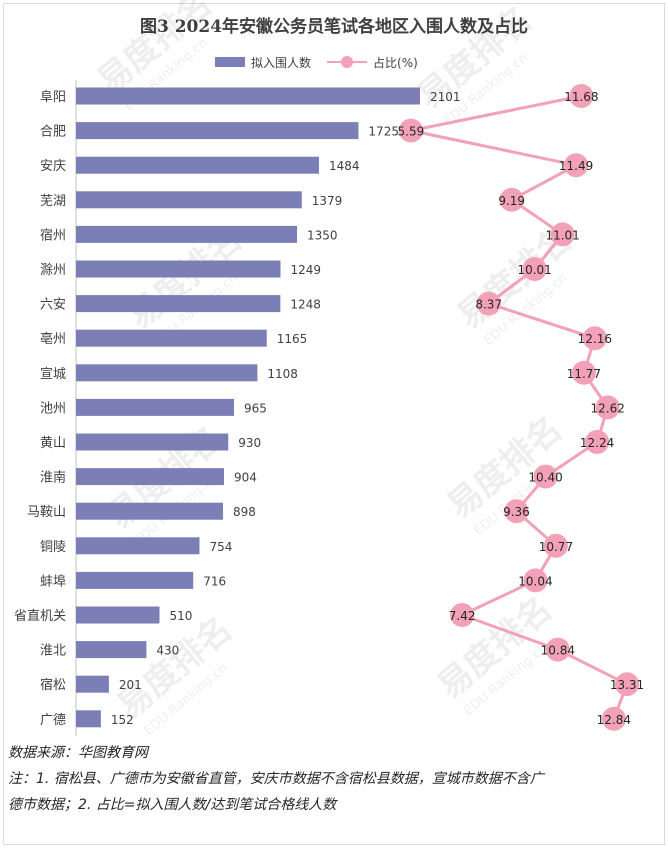 The height and width of the screenshot is (848, 668). I want to click on pct-value-label: 9.19, so click(511, 201).